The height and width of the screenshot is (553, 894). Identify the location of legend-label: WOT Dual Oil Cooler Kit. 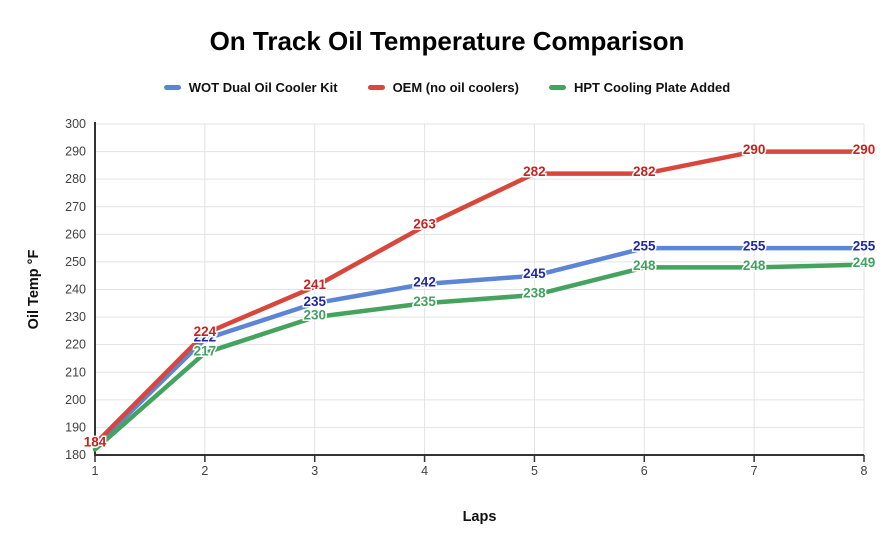
(263, 87).